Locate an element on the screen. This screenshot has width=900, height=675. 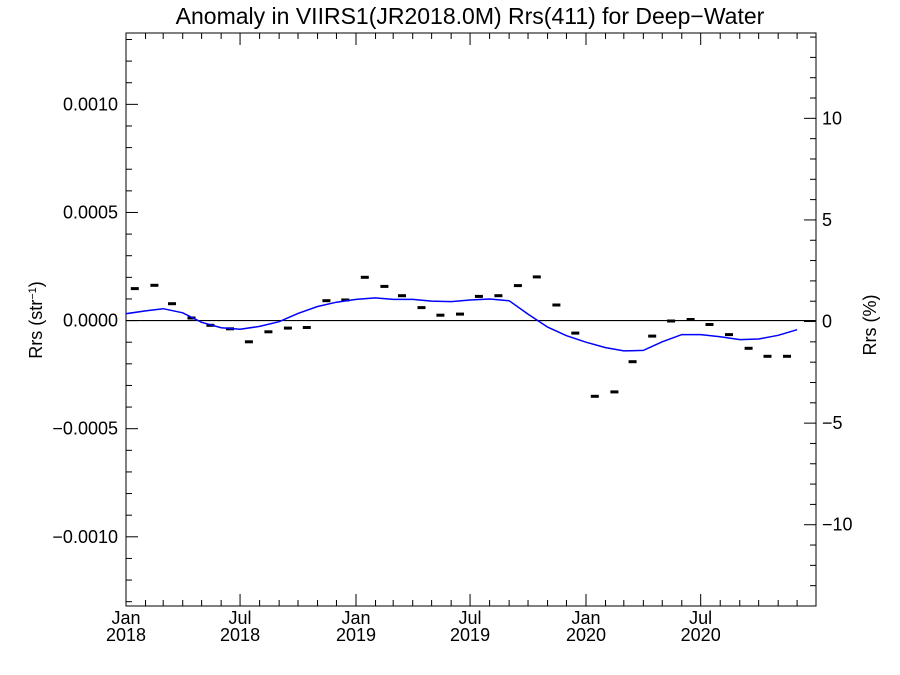
y-right-axis: 10 5 0 −5 −10 is located at coordinates (828, 321).